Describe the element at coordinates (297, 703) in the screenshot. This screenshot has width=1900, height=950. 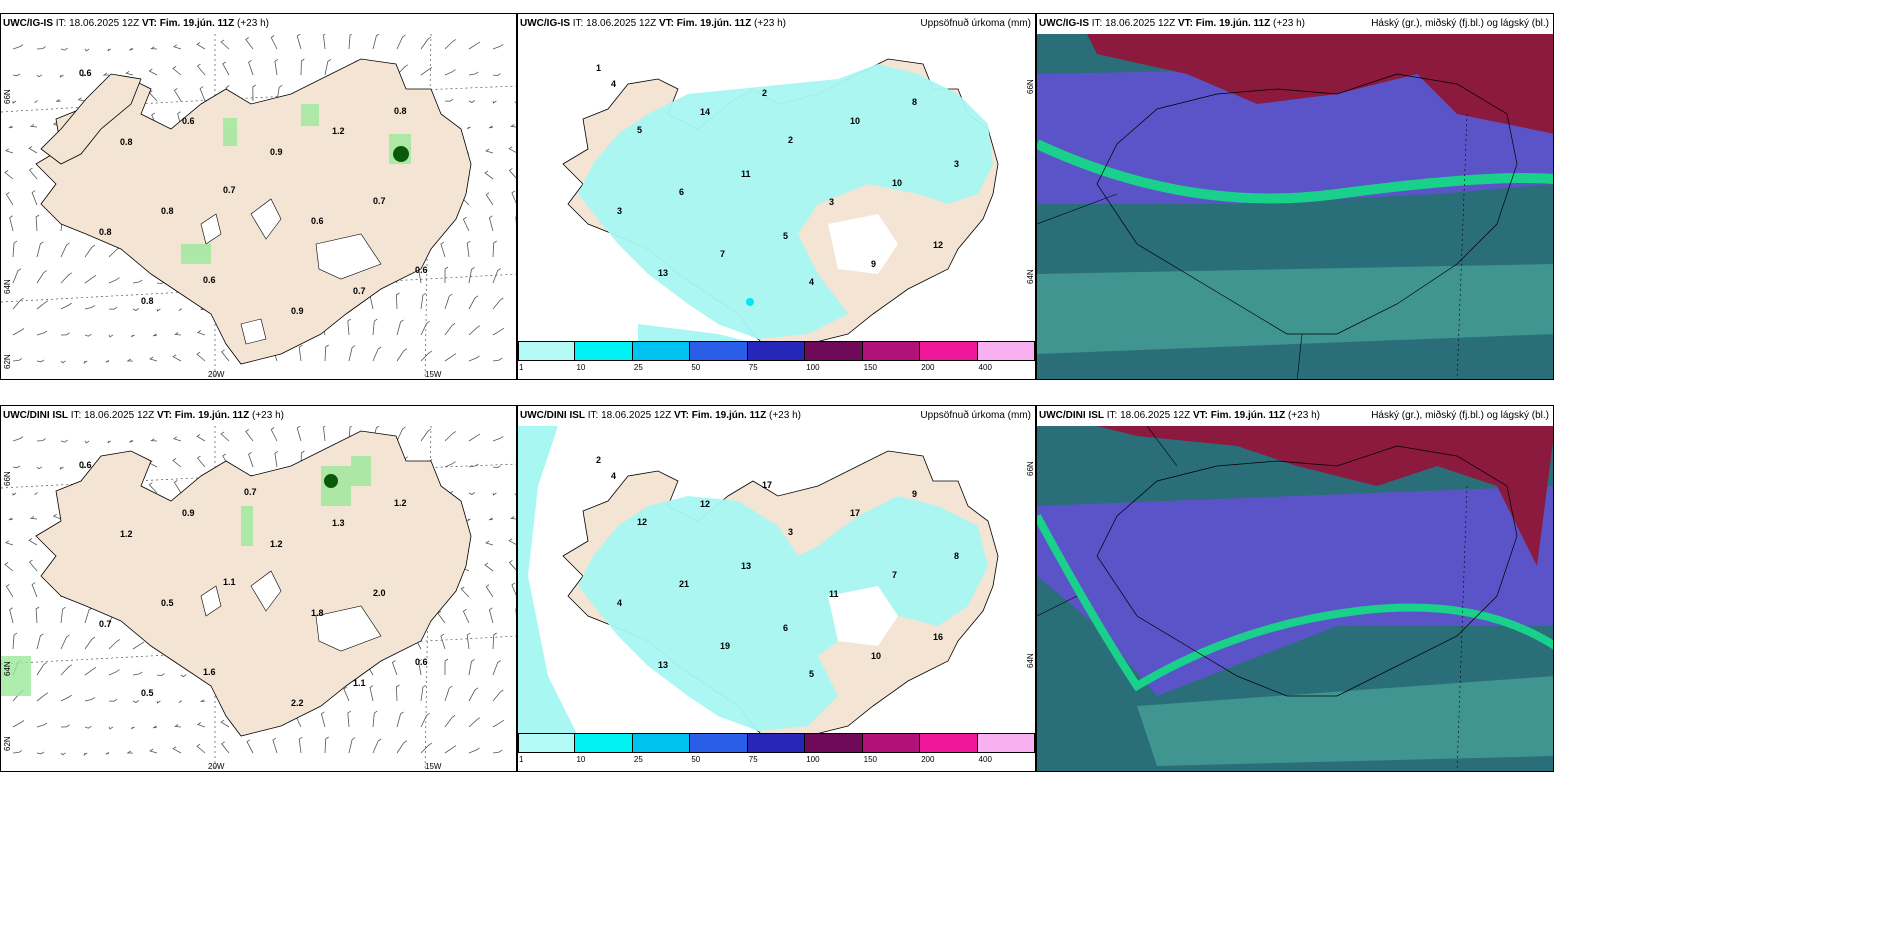
I see `value-label: 2.2` at that location.